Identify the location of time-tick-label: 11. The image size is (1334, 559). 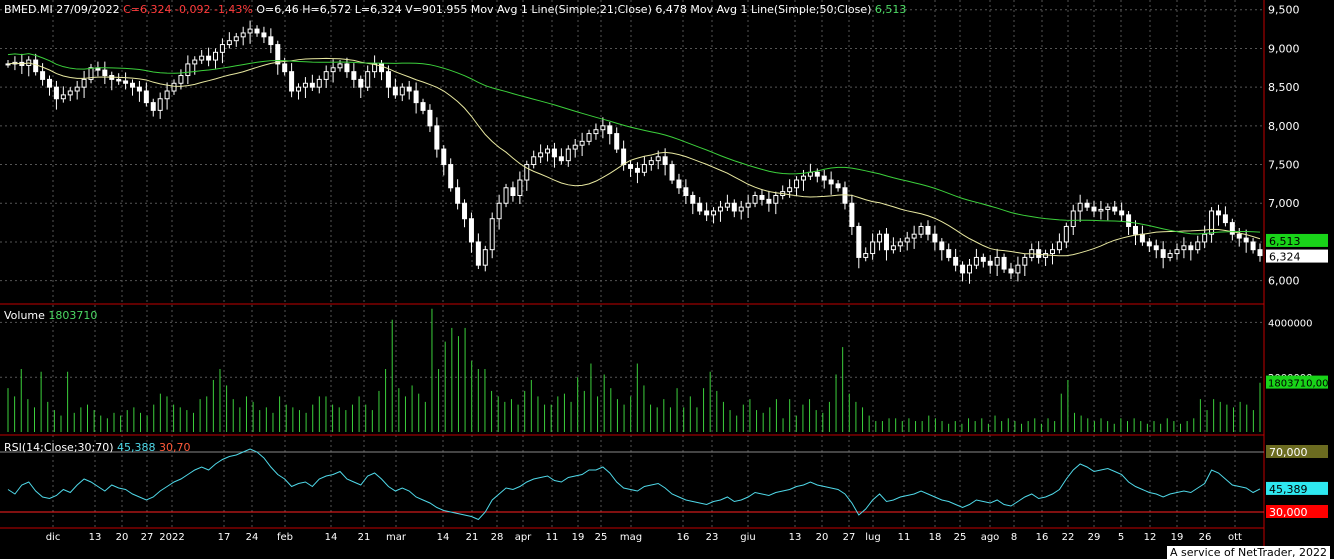
(904, 537).